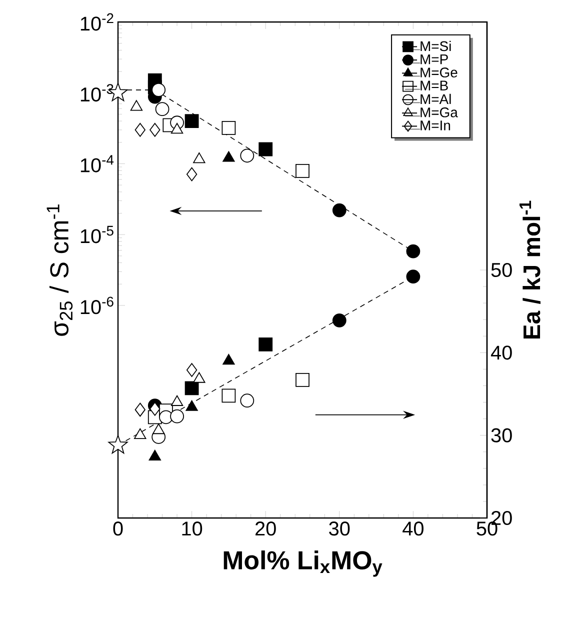 The image size is (580, 625). I want to click on text: Ea / kJ mol$^{-1}$, so click(530, 269).